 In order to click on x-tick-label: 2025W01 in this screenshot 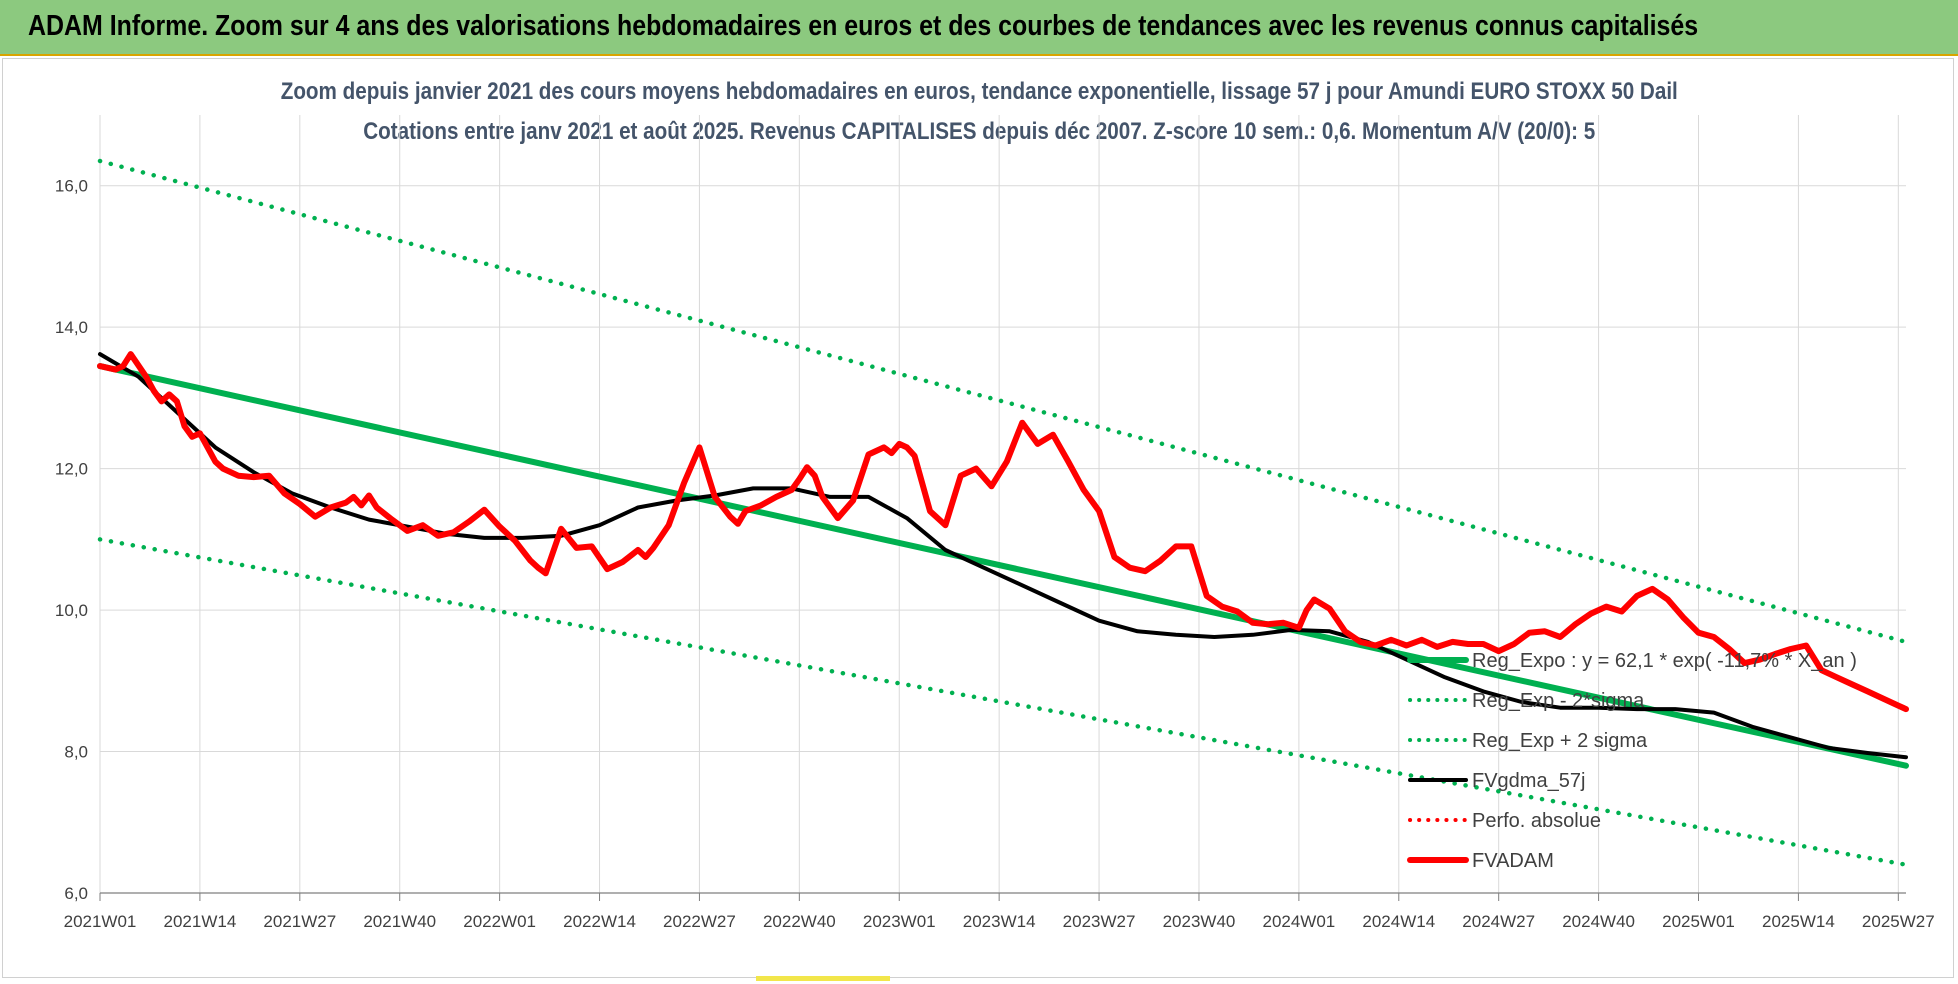, I will do `click(1698, 921)`.